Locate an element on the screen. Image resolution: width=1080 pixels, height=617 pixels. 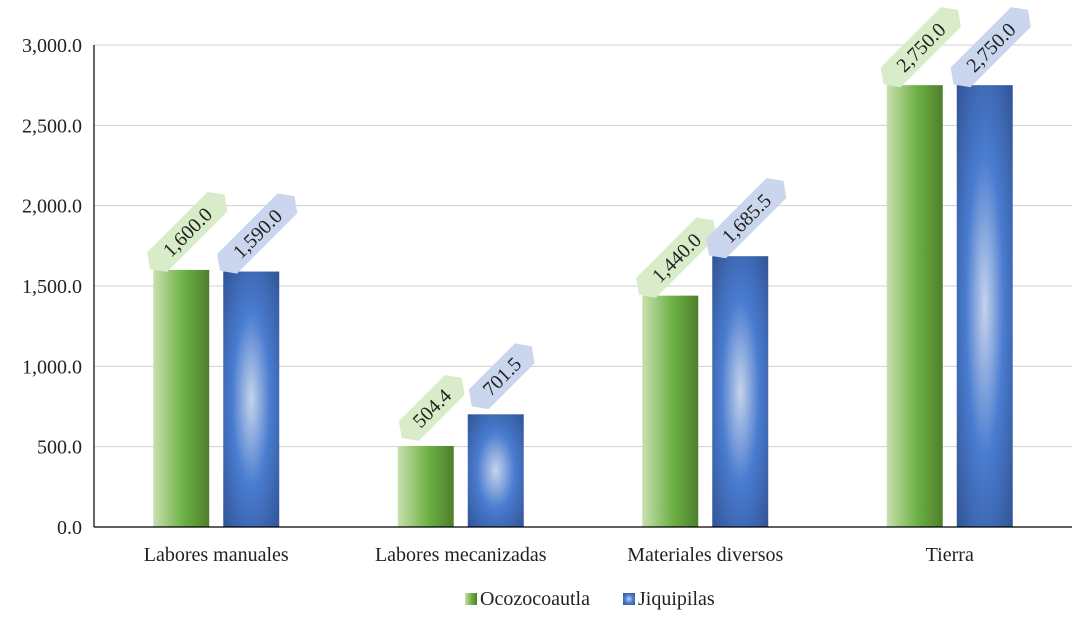
x-category-label: Materiales diversos is located at coordinates (705, 555).